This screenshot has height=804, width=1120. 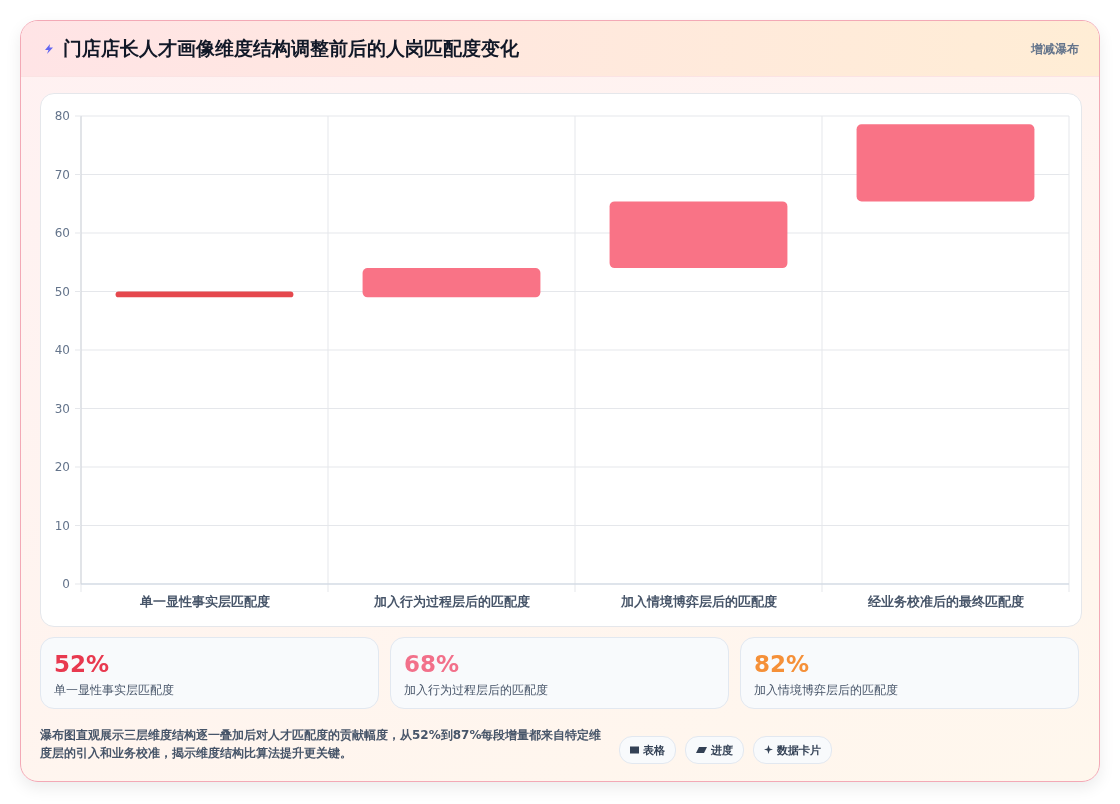 I want to click on x-tick-label: 加入行为过程层后的匹配度, so click(x=451, y=602).